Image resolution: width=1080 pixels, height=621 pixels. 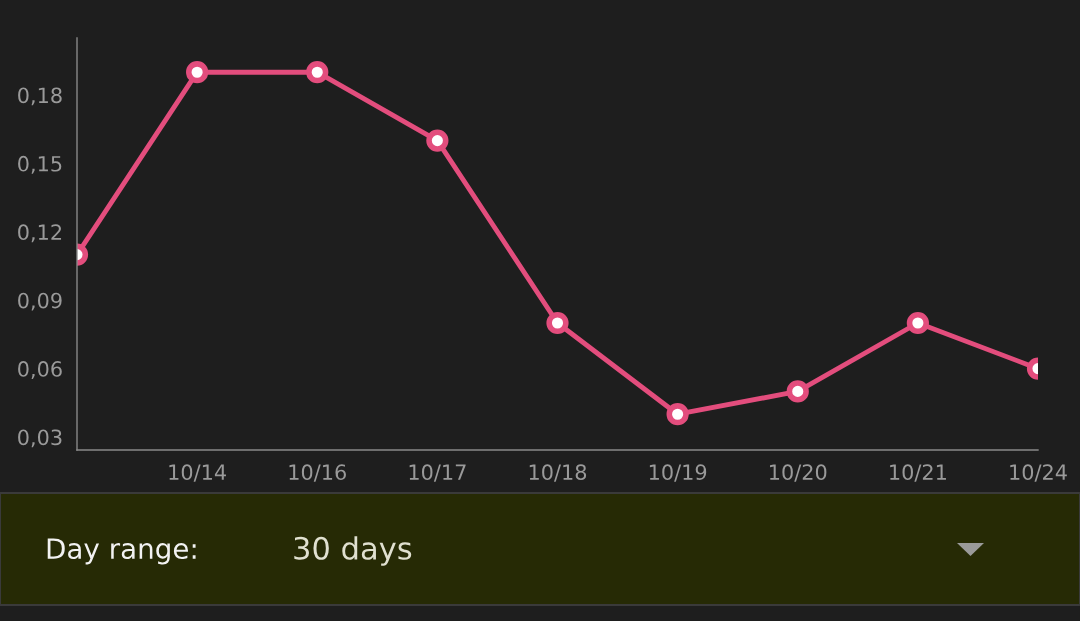 I want to click on x-tick-label: 10/18, so click(x=558, y=473).